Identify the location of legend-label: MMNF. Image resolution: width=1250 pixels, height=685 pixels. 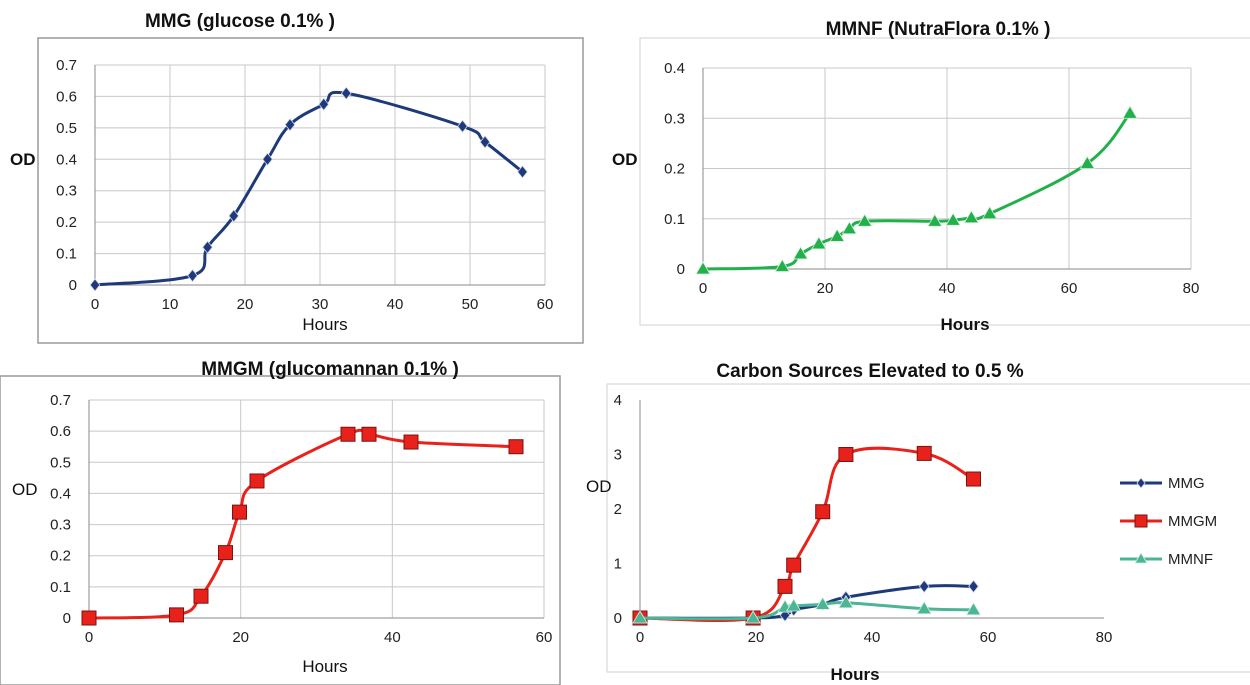
(1190, 559).